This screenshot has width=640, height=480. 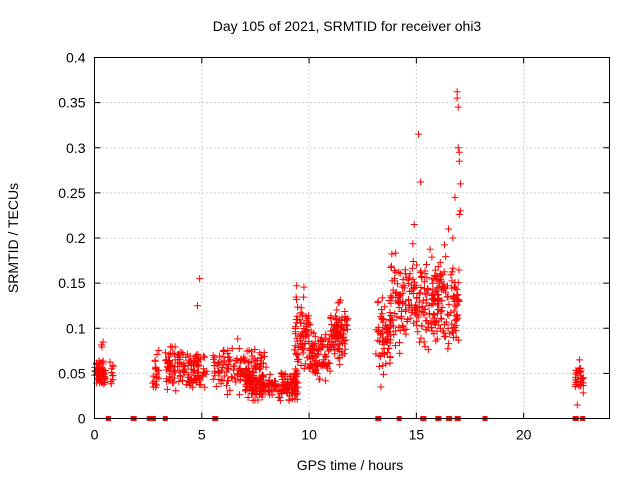 What do you see at coordinates (350, 465) in the screenshot?
I see `x-axis-title: GPS time / hours` at bounding box center [350, 465].